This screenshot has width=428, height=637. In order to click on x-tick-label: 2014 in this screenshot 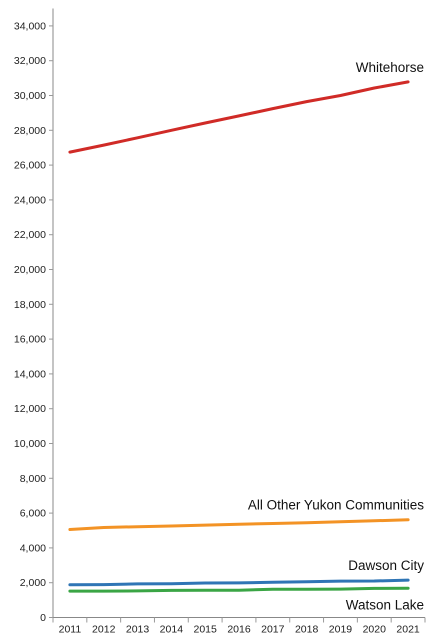, I will do `click(172, 630)`.